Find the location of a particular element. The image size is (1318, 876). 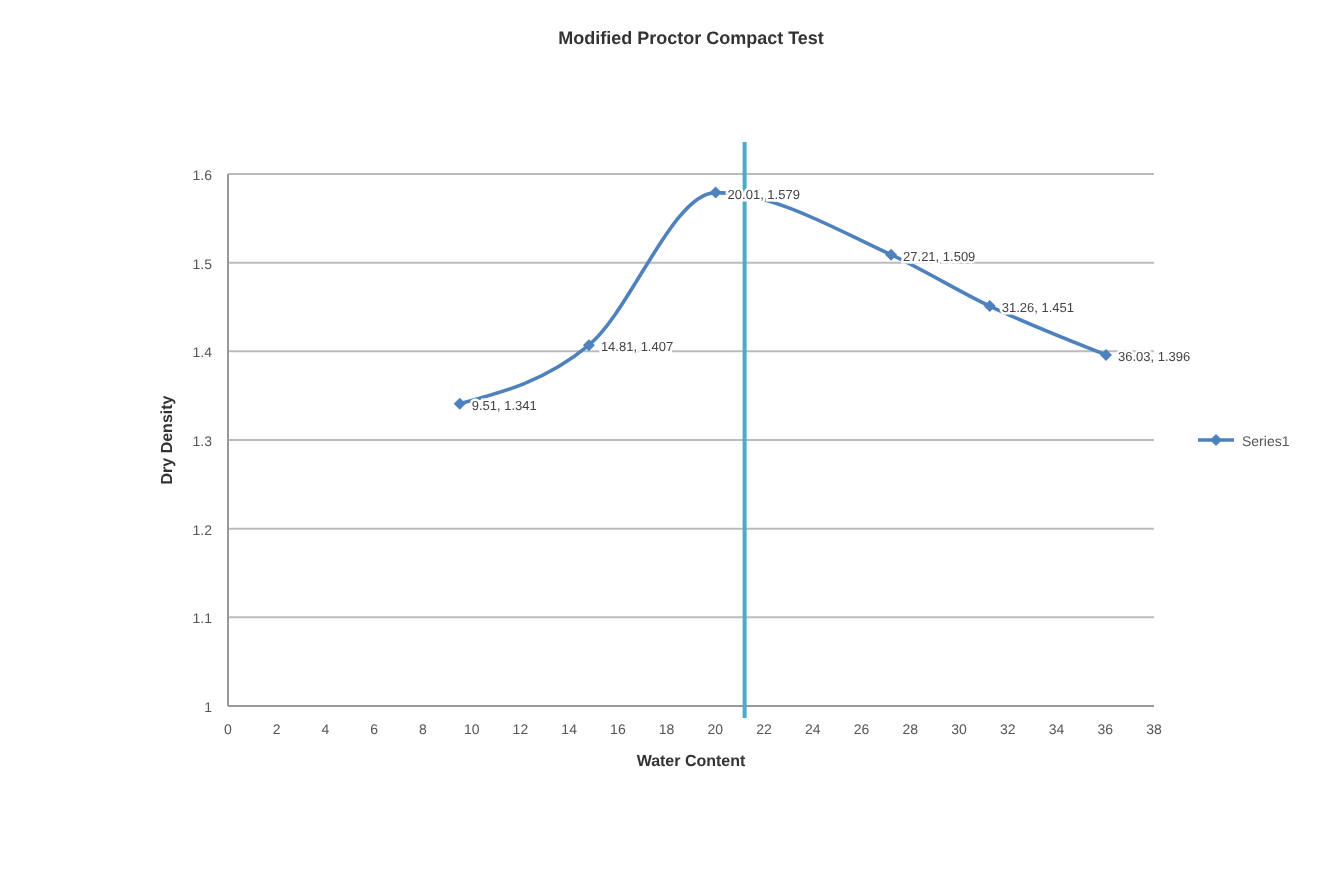

chart-title: Modified Proctor Compact Test is located at coordinates (691, 38).